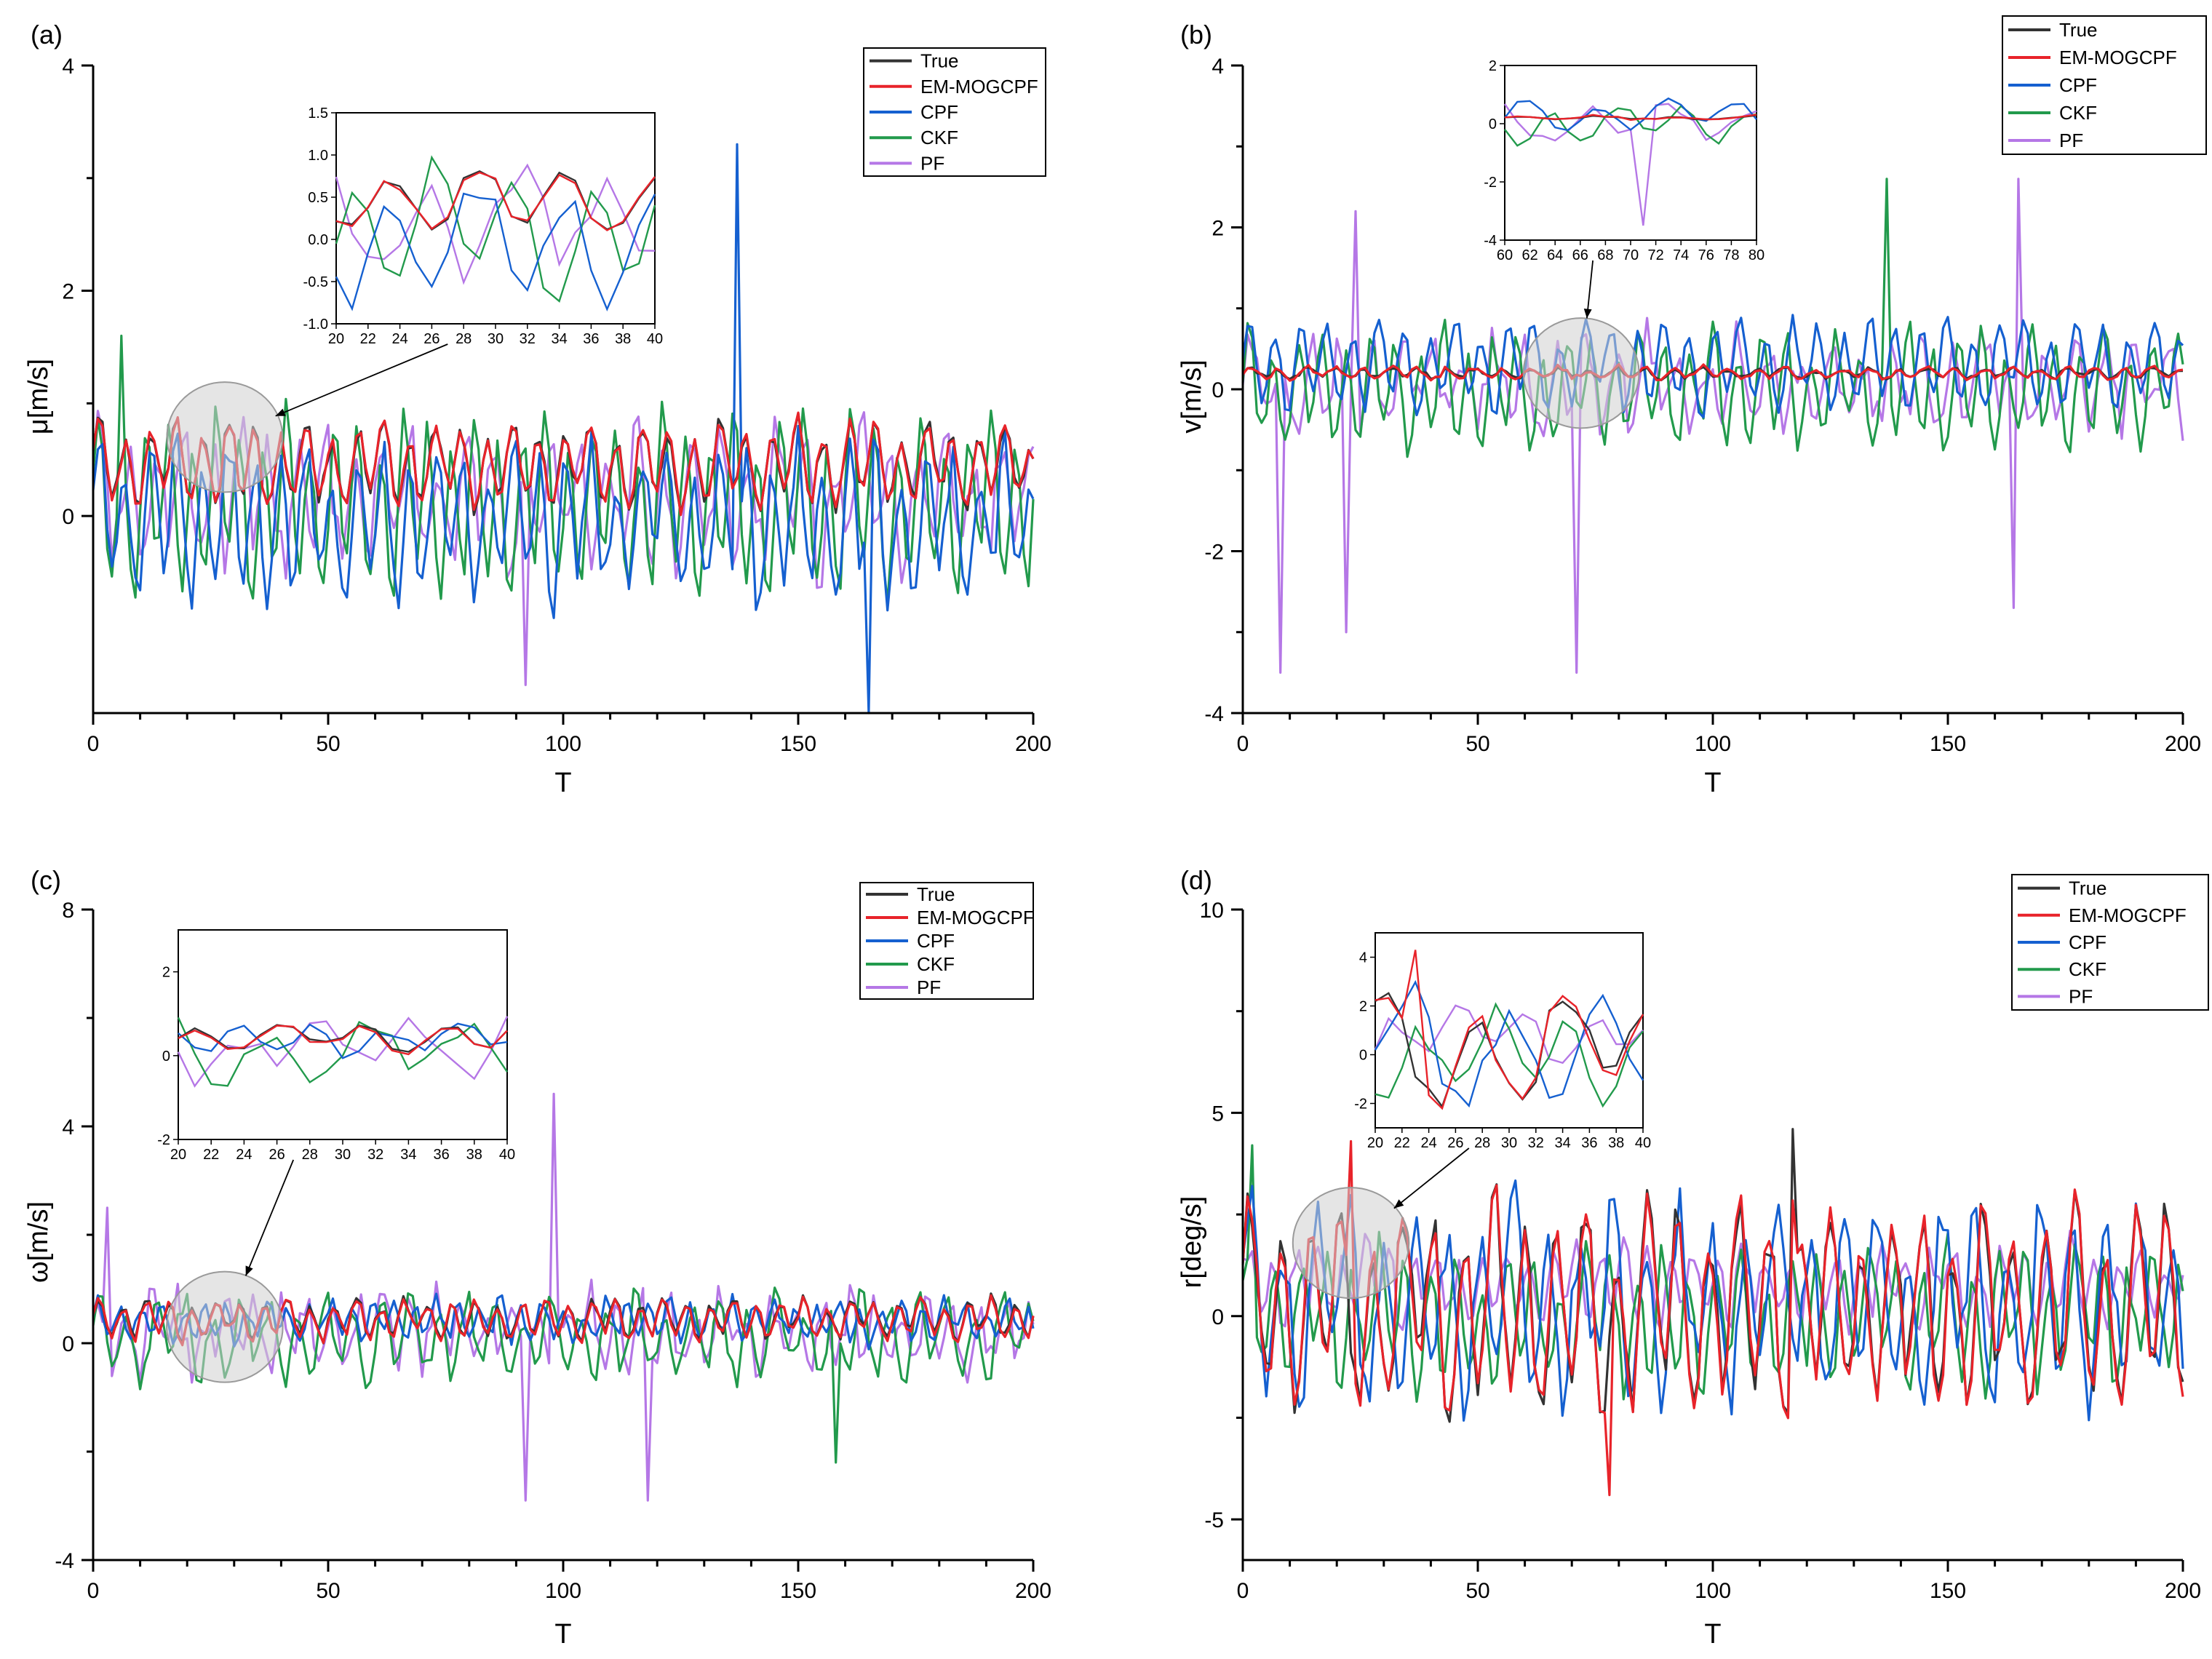 Image resolution: width=2212 pixels, height=1659 pixels. I want to click on inset-x-tick-label: 62, so click(1529, 255).